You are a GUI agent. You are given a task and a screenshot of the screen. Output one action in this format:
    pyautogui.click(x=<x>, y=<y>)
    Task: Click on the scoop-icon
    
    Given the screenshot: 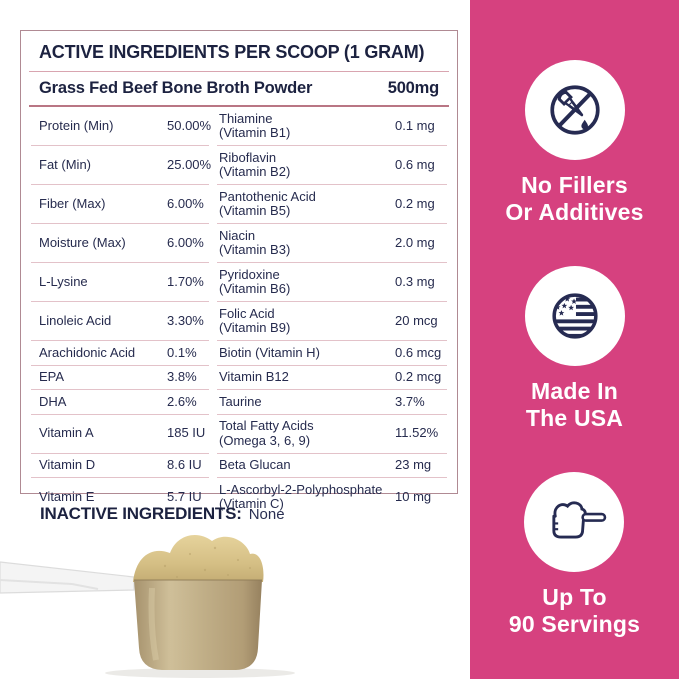 What is the action you would take?
    pyautogui.click(x=579, y=520)
    